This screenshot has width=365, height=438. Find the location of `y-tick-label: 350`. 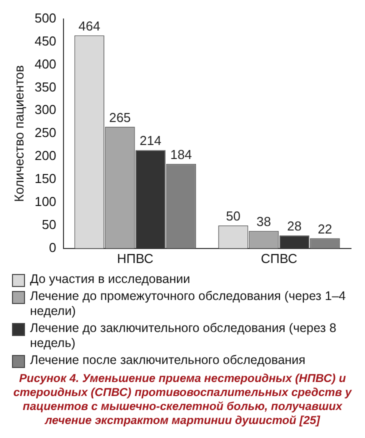

y-tick-label: 350 is located at coordinates (45, 86).